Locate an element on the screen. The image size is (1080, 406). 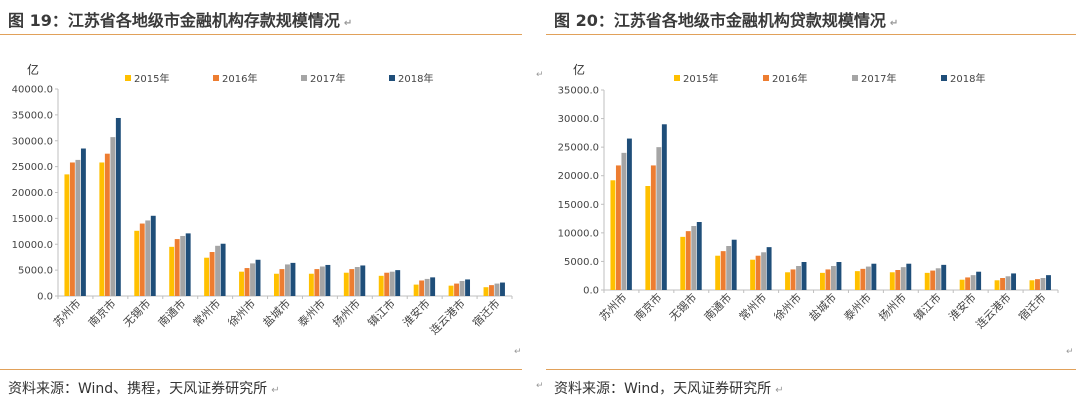
y-tick-label: 30000.0 is located at coordinates (578, 119).